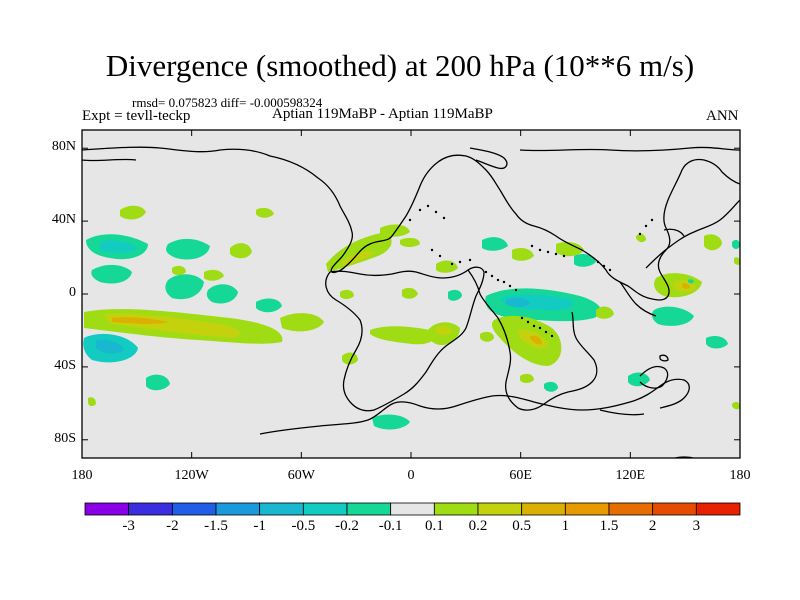  I want to click on rmsd-diff-stats: rmsd= 0.075823 diff= -0.000598324, so click(227, 102).